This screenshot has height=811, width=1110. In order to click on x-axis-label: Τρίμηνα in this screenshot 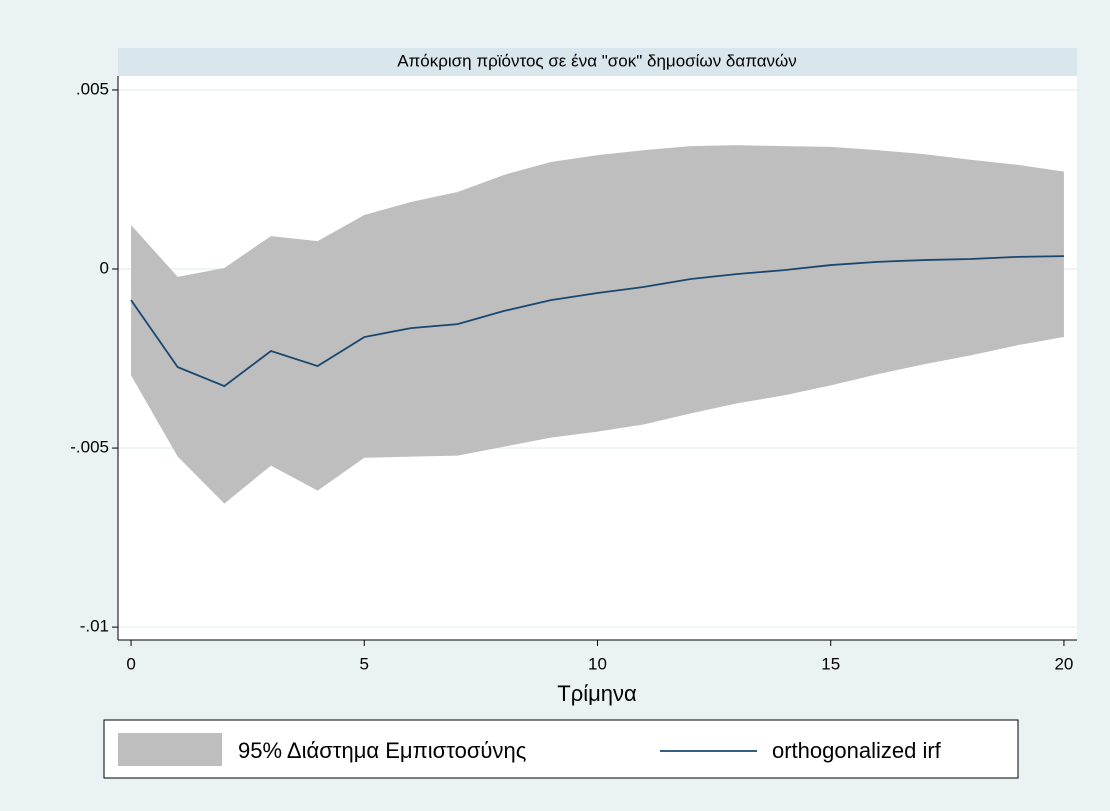, I will do `click(597, 693)`.